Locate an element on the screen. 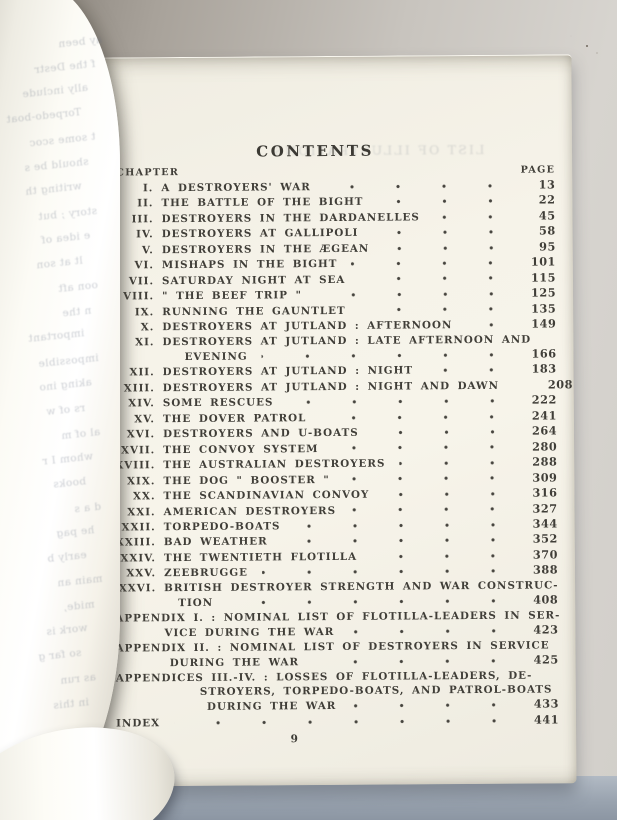  page-number: 288 is located at coordinates (545, 461).